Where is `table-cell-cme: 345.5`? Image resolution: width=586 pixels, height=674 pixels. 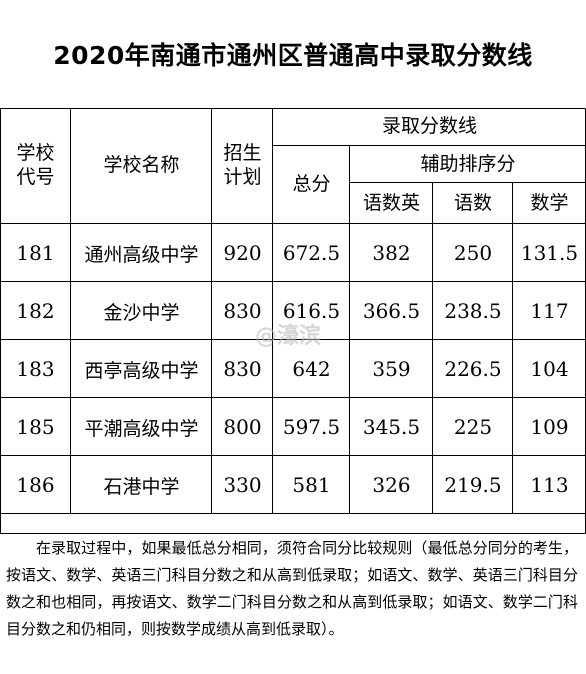
table-cell-cme: 345.5 is located at coordinates (391, 427).